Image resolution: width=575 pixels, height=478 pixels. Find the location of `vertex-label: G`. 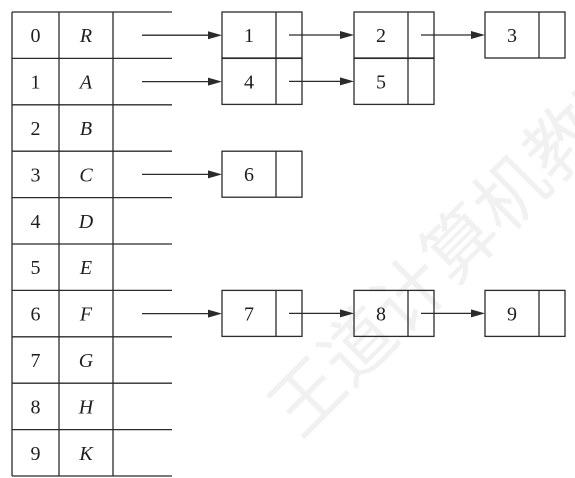

vertex-label: G is located at coordinates (86, 361).